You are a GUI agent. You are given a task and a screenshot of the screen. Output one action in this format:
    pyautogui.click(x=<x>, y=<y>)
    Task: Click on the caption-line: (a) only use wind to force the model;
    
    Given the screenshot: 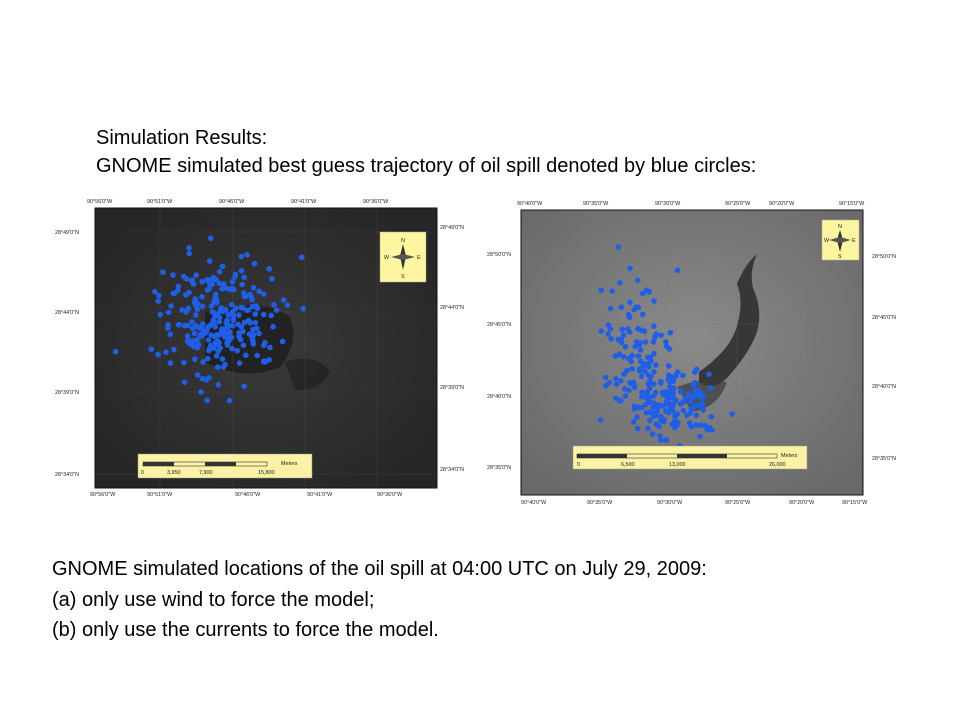 What is the action you would take?
    pyautogui.click(x=213, y=600)
    